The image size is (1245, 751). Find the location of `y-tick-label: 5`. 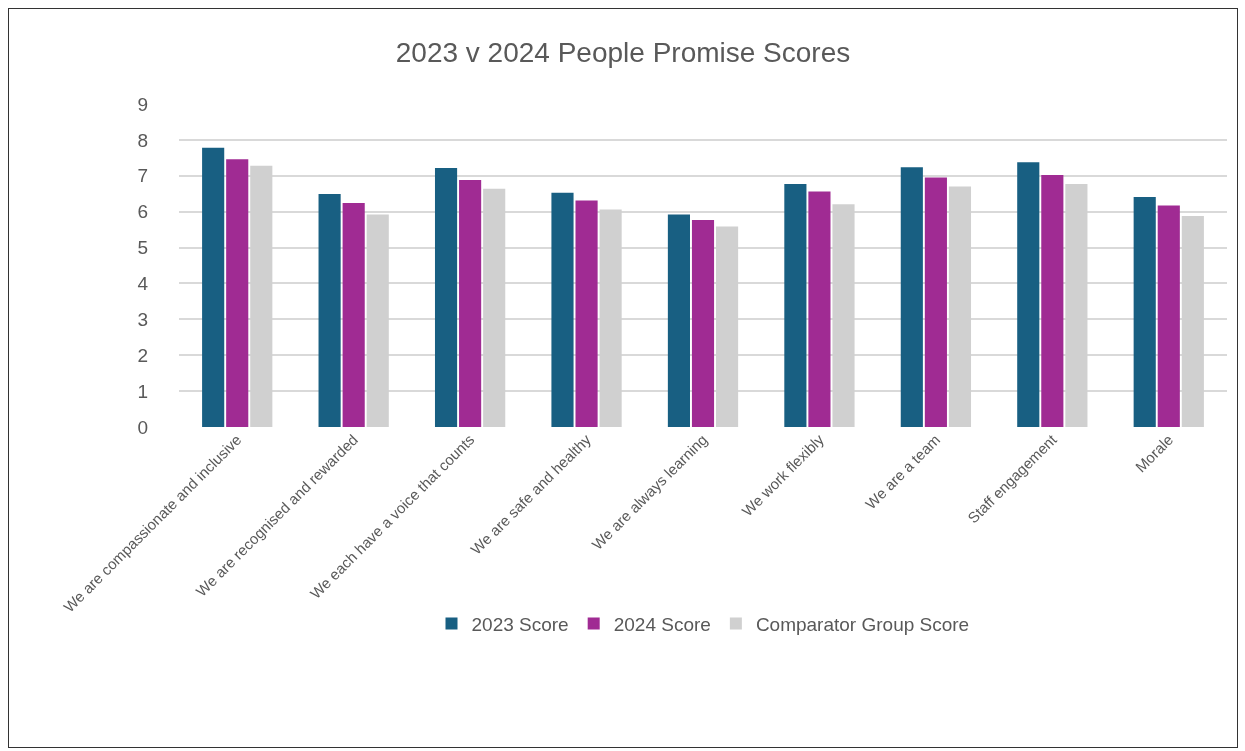

y-tick-label: 5 is located at coordinates (142, 248).